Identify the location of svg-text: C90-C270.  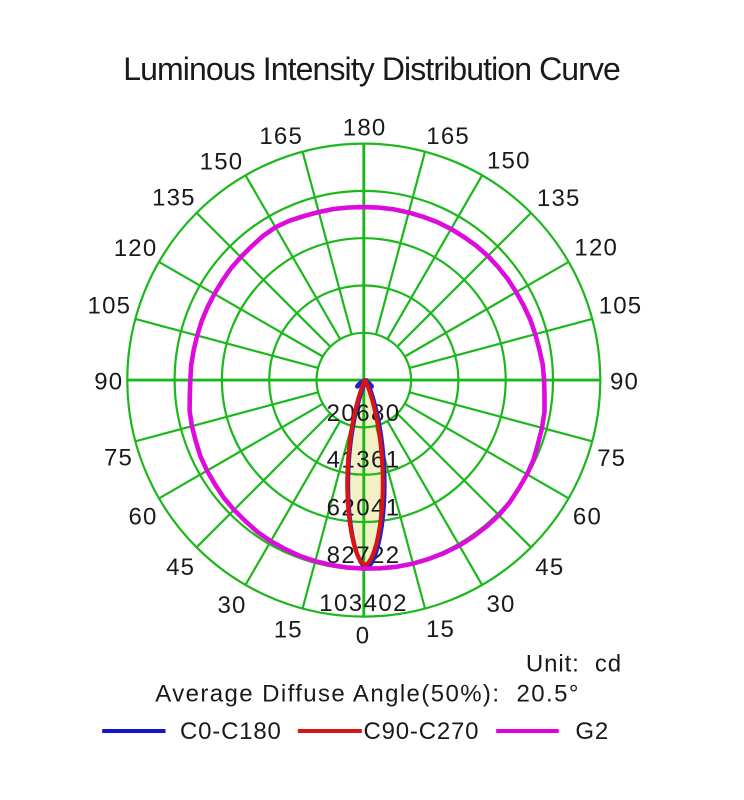
(422, 731).